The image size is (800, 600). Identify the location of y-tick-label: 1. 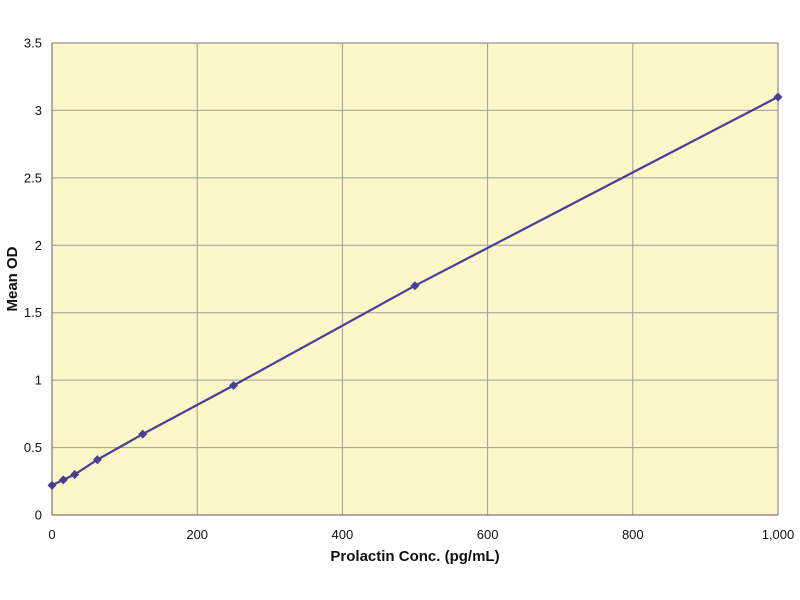
(38, 380).